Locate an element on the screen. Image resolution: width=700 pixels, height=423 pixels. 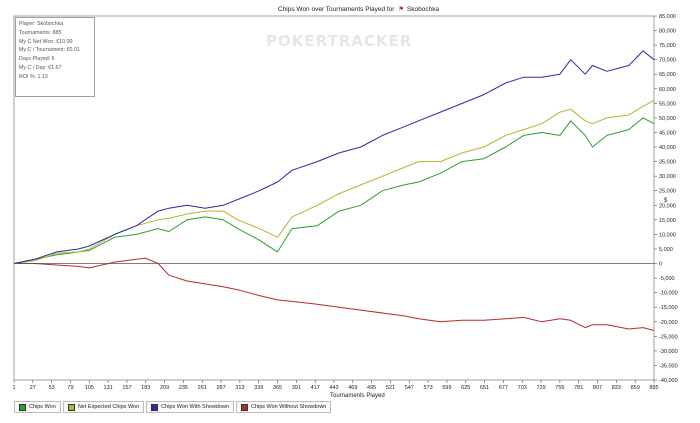
x-tick-label: 625 is located at coordinates (465, 388).